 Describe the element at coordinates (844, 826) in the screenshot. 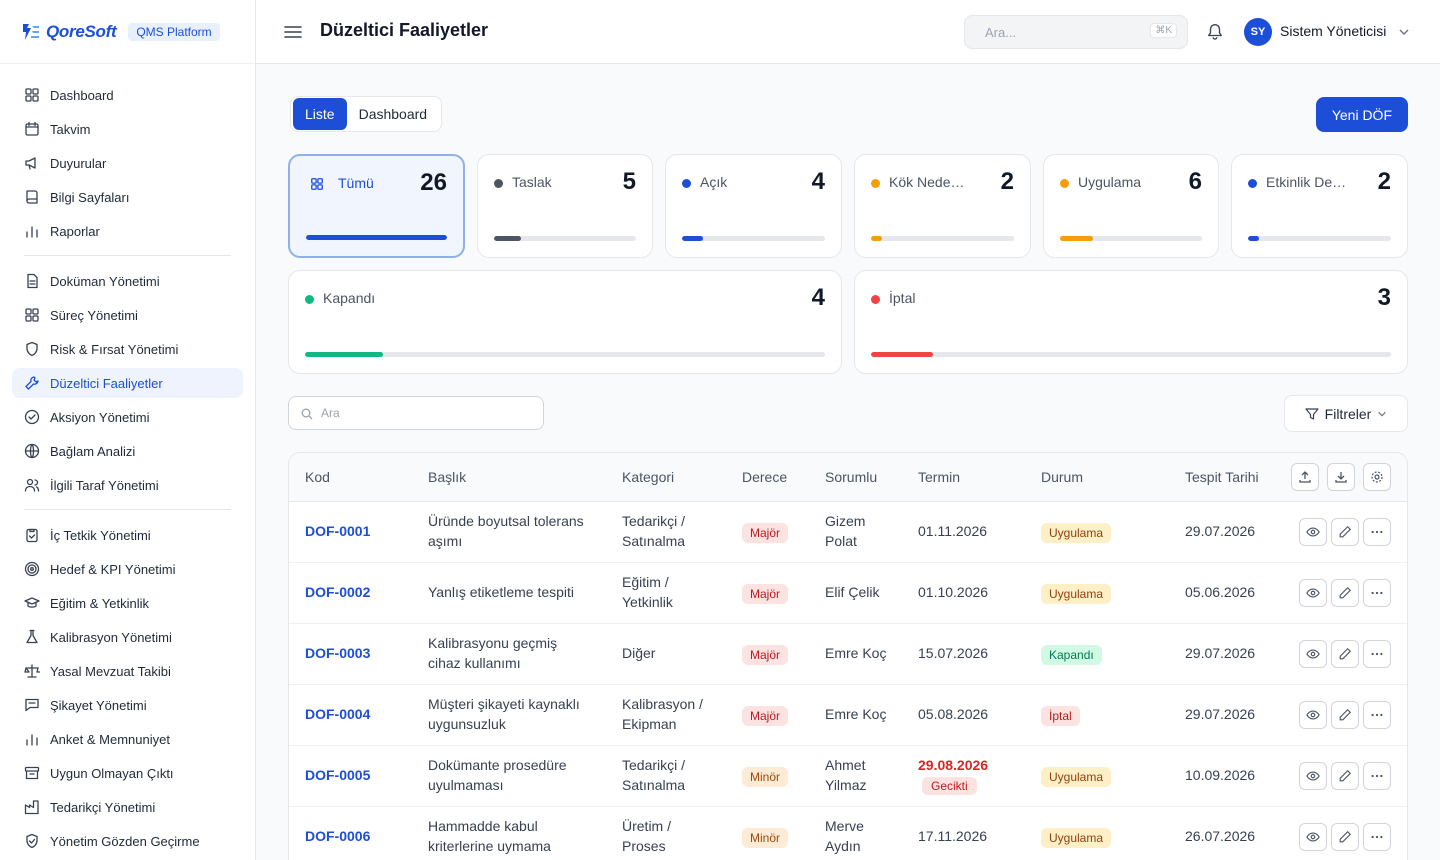

I see `owner-line: Merve` at that location.